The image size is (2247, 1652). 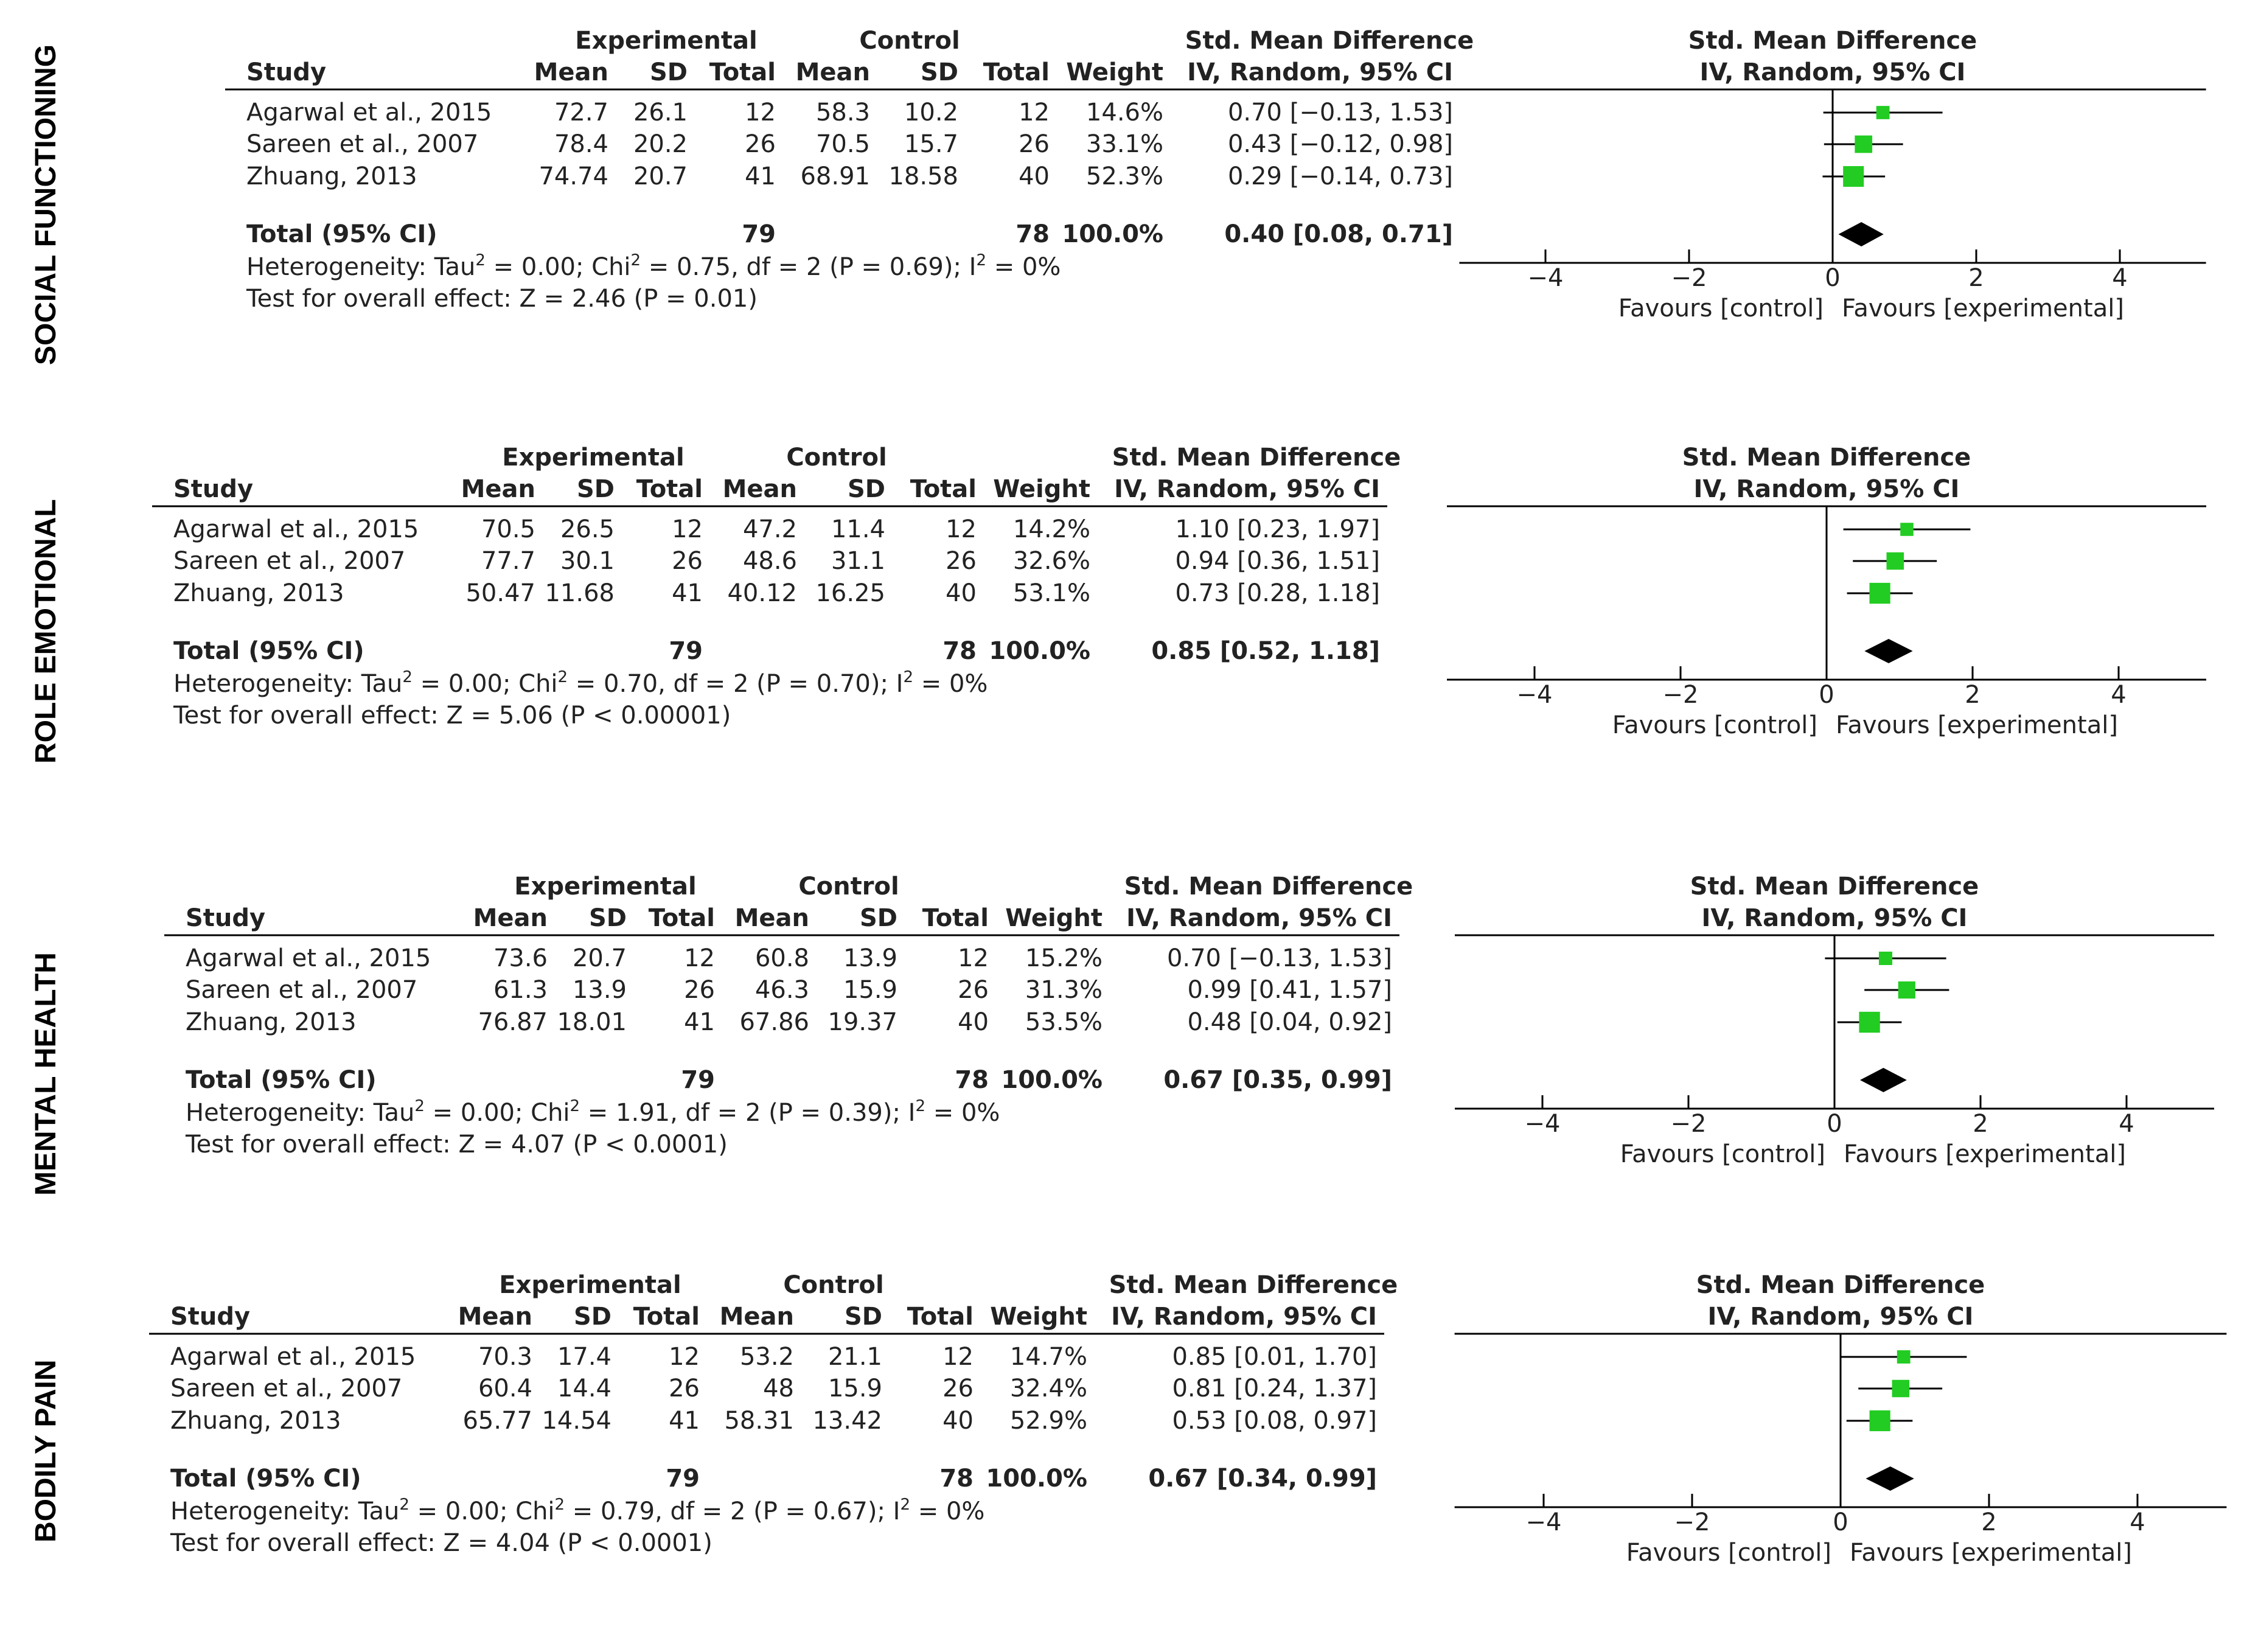 What do you see at coordinates (687, 561) in the screenshot?
I see `exp-total: 26` at bounding box center [687, 561].